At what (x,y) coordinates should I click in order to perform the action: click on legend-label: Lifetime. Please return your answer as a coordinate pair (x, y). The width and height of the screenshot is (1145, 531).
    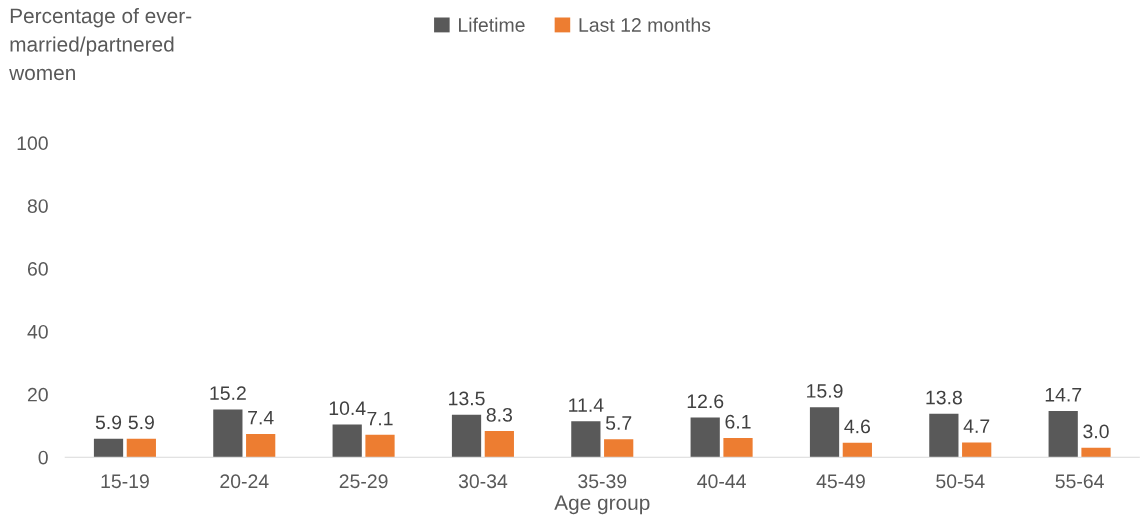
    Looking at the image, I should click on (492, 24).